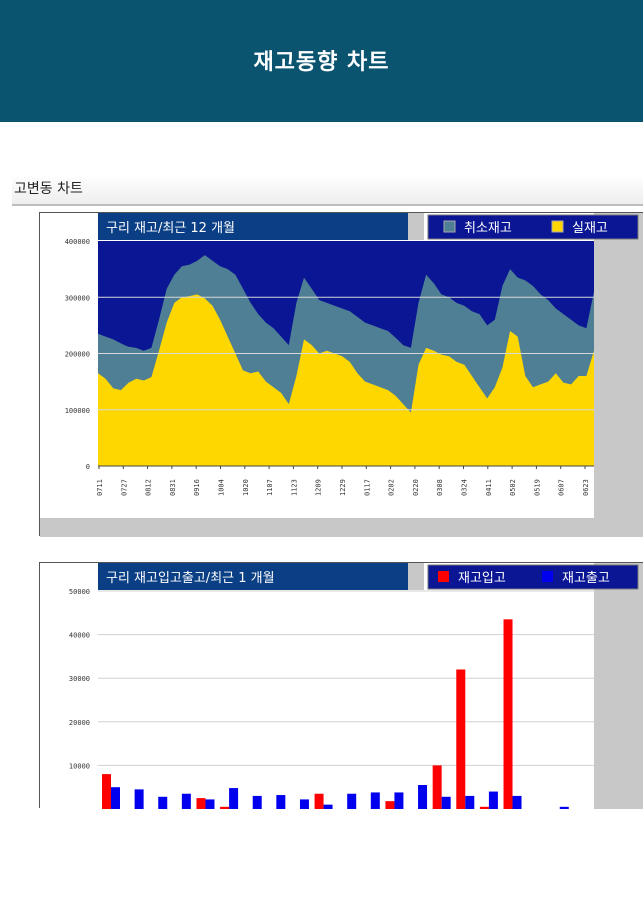 The image size is (643, 900). I want to click on series-area-actual-stock, so click(346, 380).